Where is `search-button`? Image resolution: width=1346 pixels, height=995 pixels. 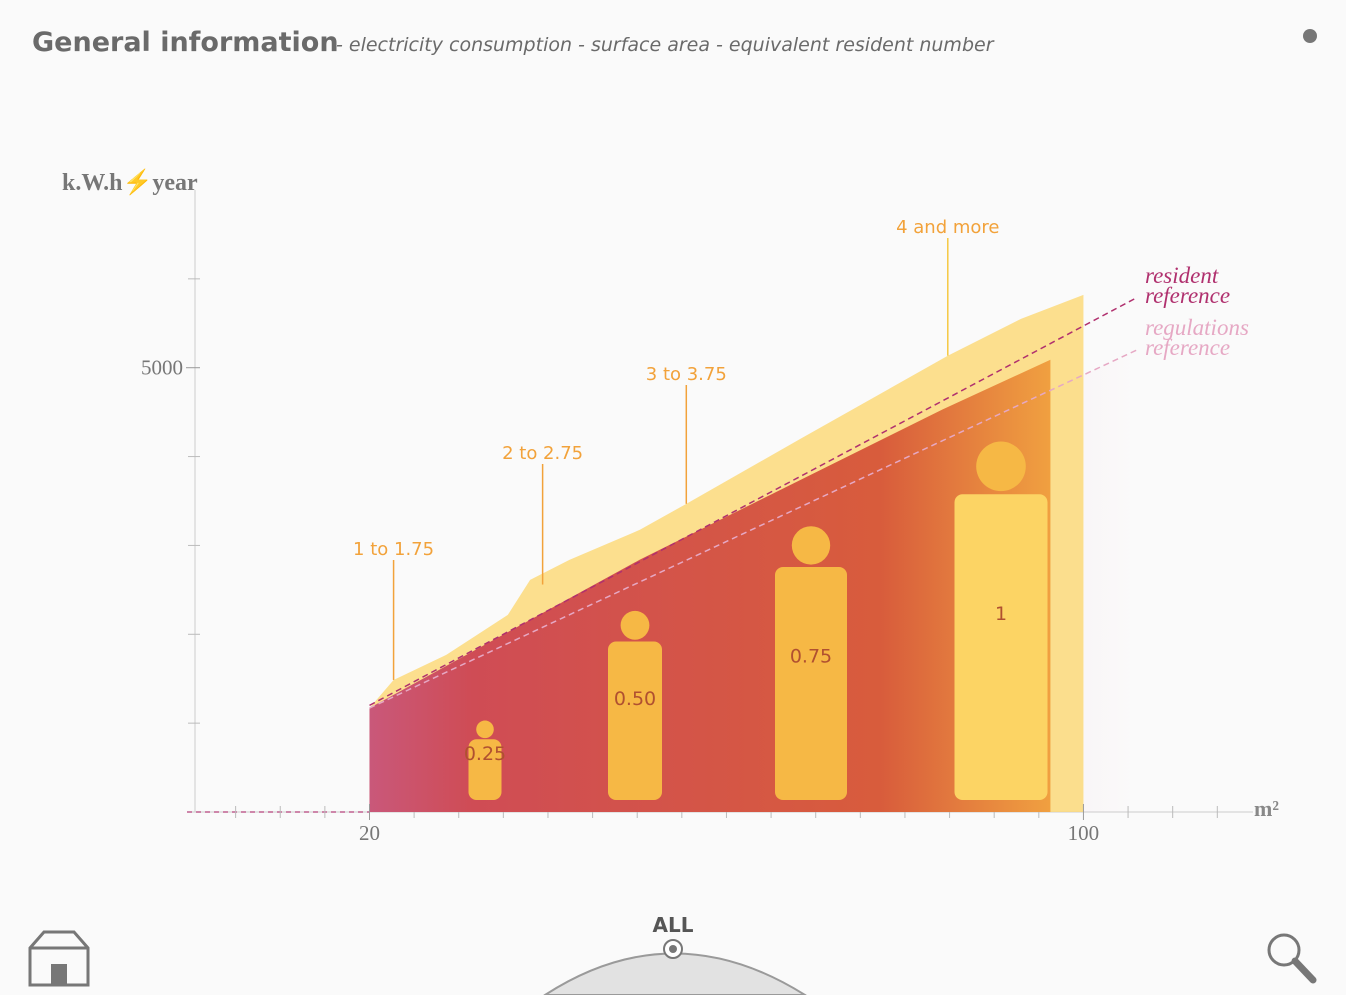 search-button is located at coordinates (1292, 958).